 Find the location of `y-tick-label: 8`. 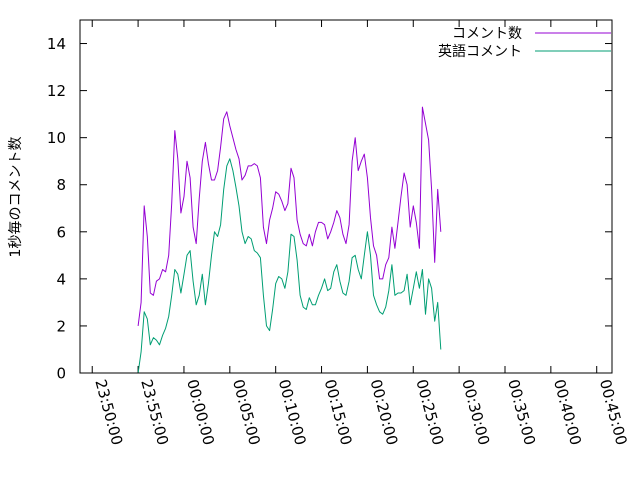

y-tick-label: 8 is located at coordinates (61, 185).